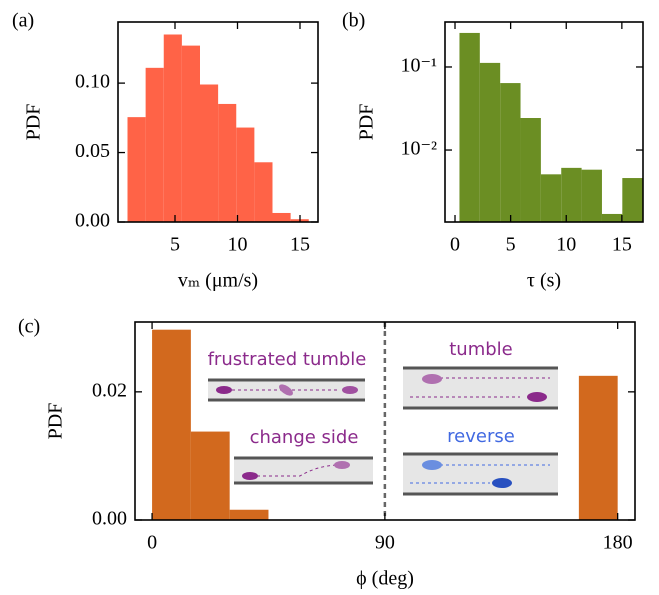 The height and width of the screenshot is (595, 659). I want to click on annotation: reverse, so click(481, 436).